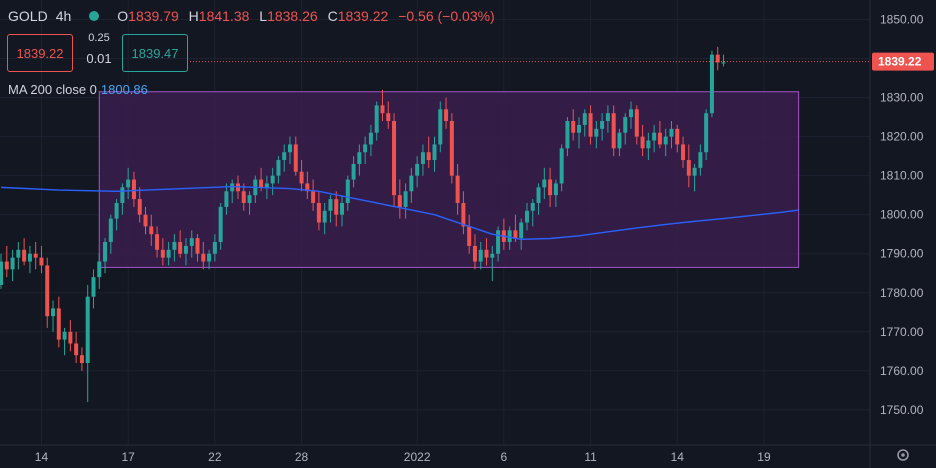  Describe the element at coordinates (28, 16) in the screenshot. I see `symbol-label: GOLD` at that location.